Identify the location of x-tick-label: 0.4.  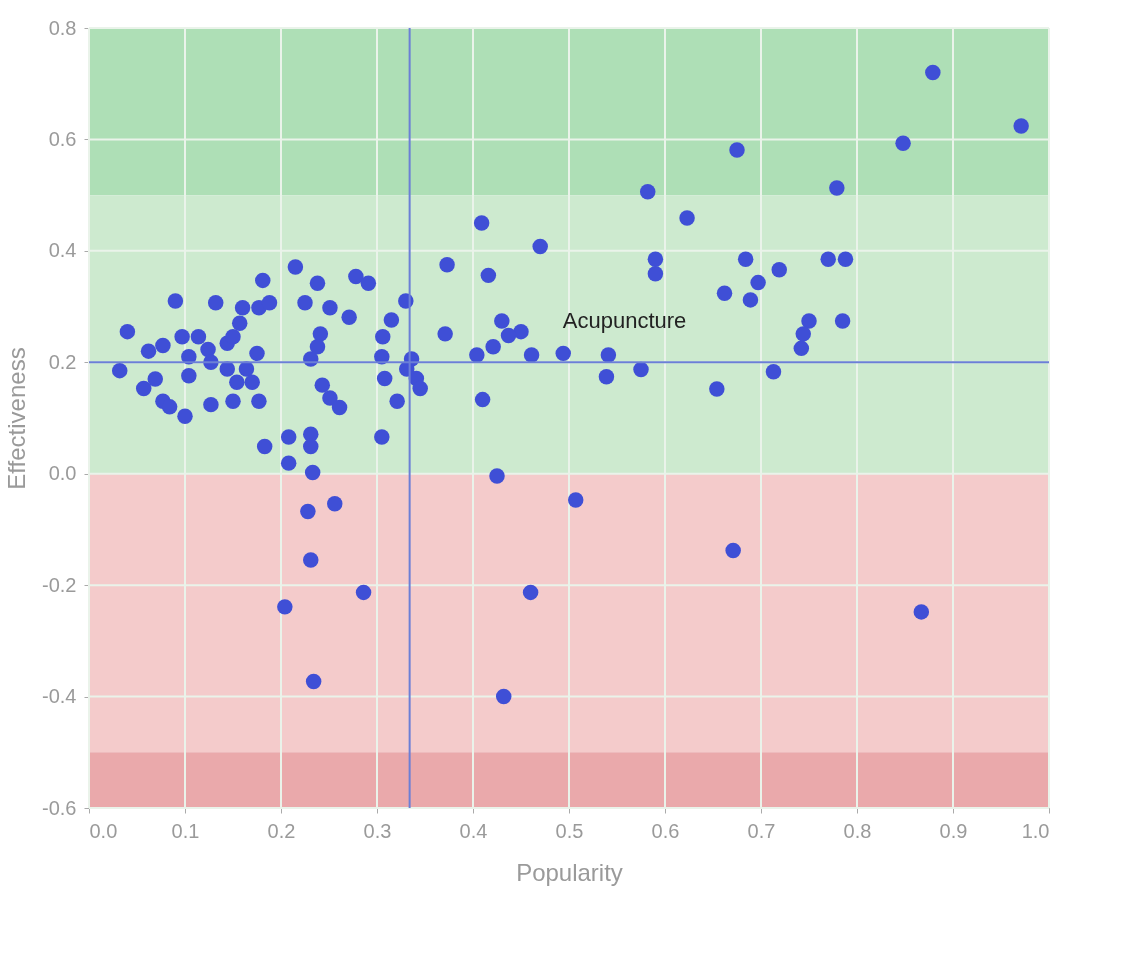
(473, 830).